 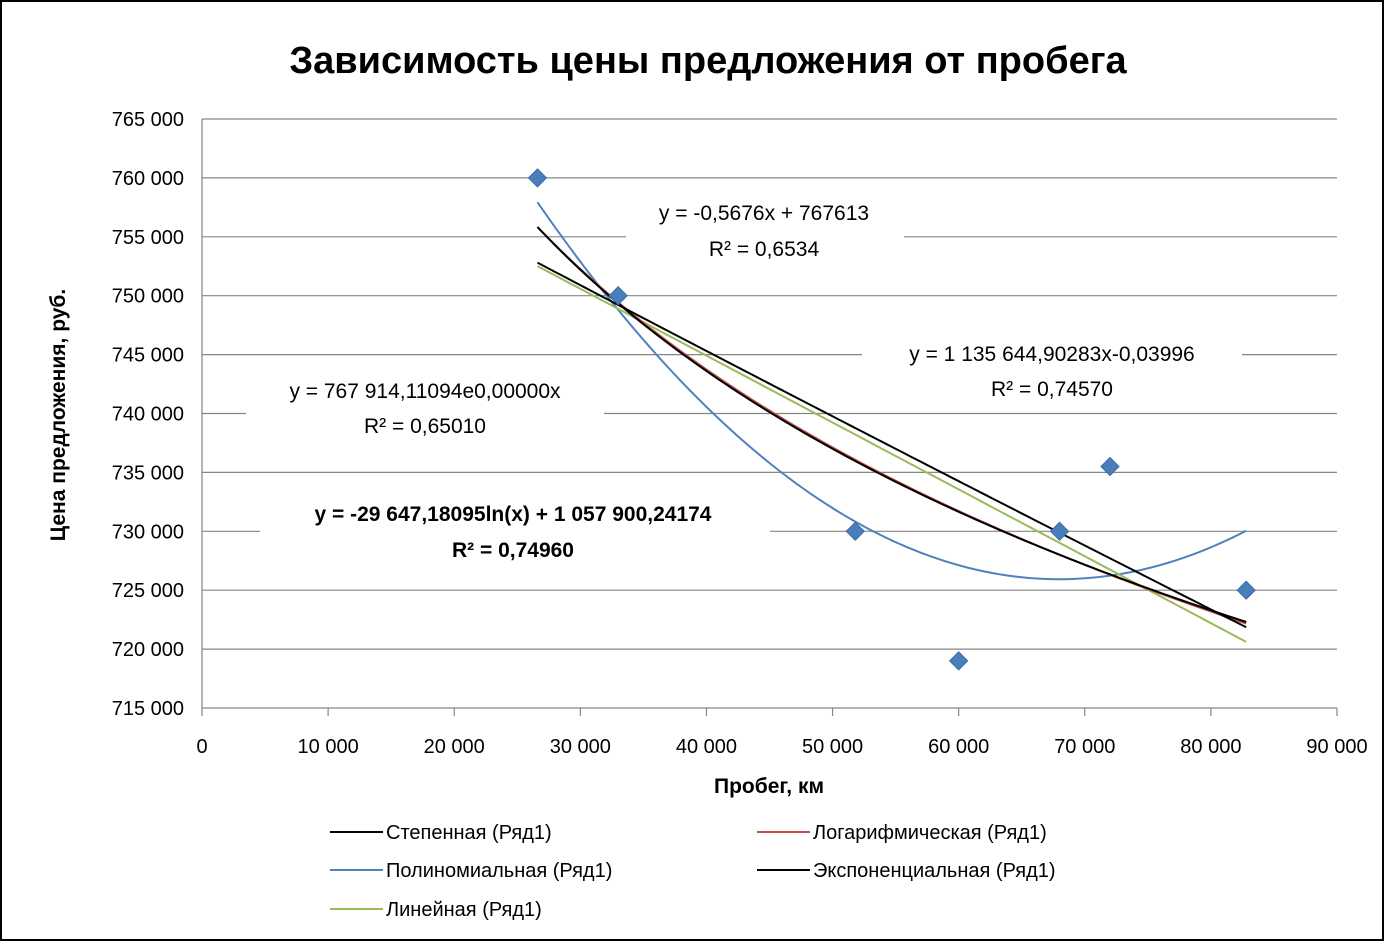 What do you see at coordinates (708, 61) in the screenshot?
I see `chart-title: Зависимость цены предложения от пробега` at bounding box center [708, 61].